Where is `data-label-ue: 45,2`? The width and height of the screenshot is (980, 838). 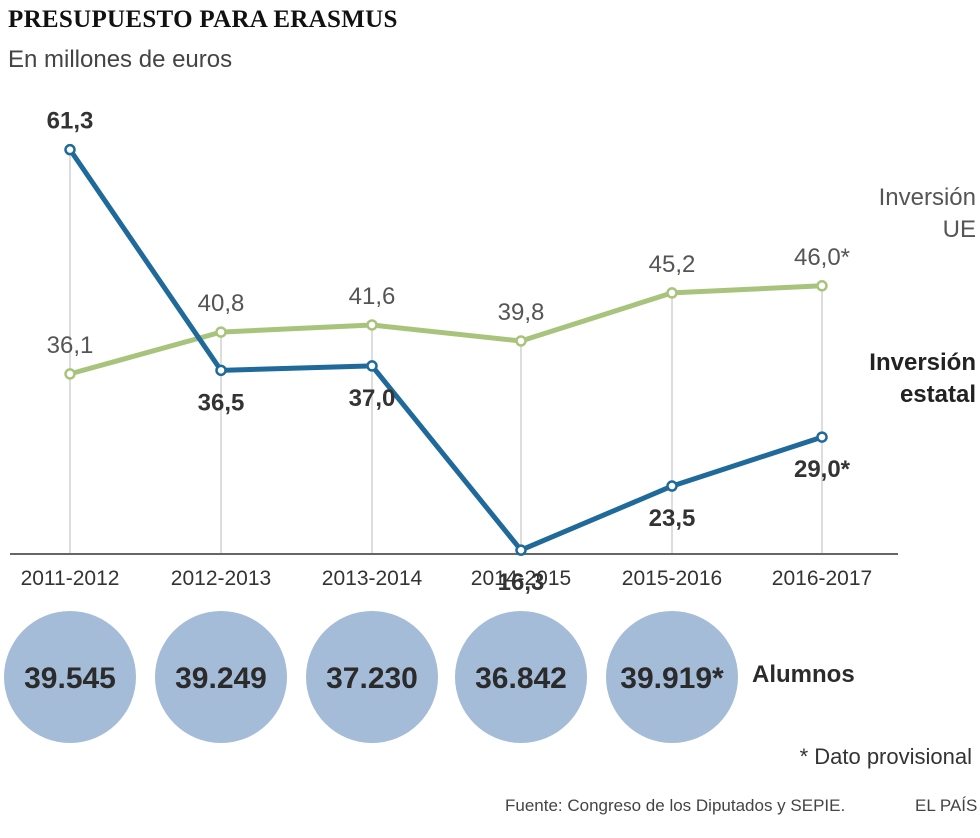 data-label-ue: 45,2 is located at coordinates (672, 264).